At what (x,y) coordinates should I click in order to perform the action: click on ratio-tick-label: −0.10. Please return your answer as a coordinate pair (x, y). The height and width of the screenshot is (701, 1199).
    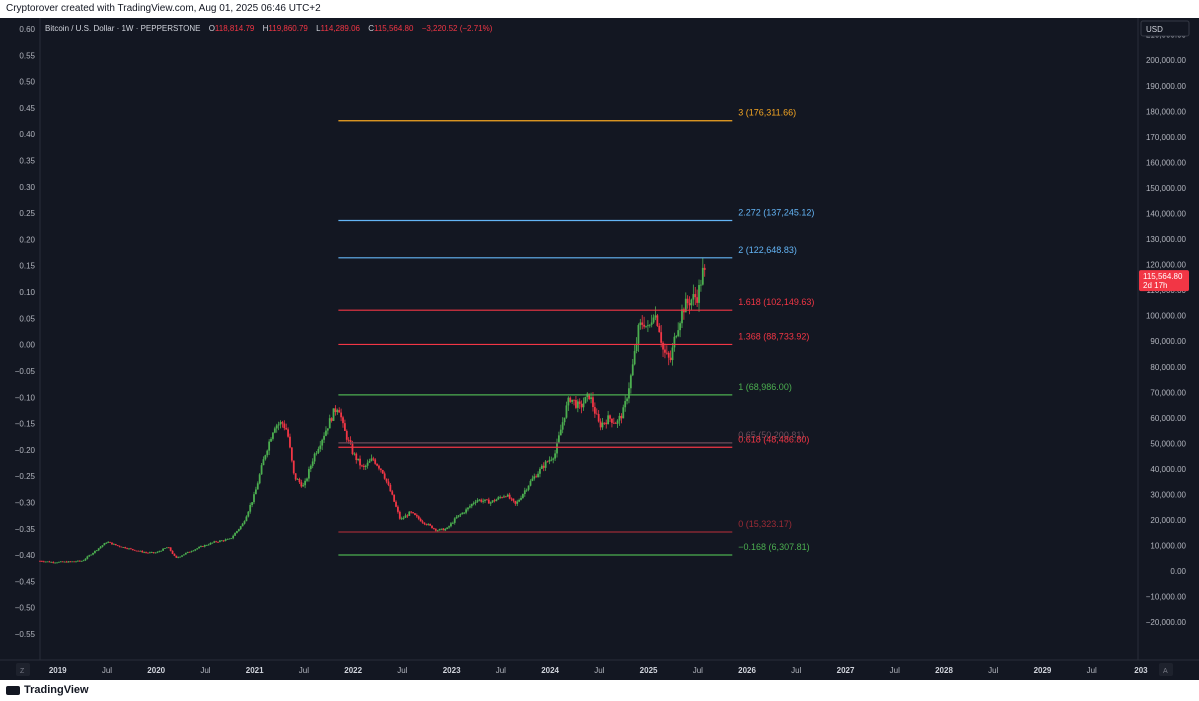
    Looking at the image, I should click on (25, 397).